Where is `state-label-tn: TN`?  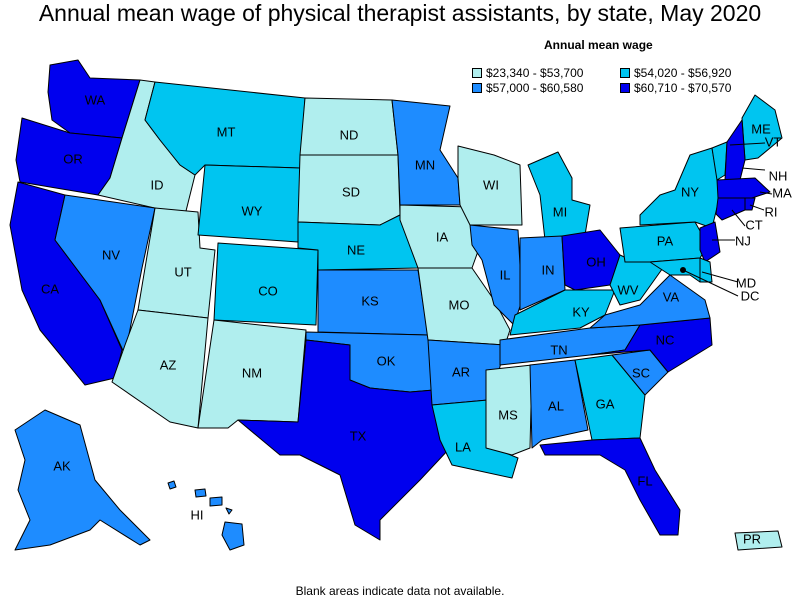 state-label-tn: TN is located at coordinates (558, 349).